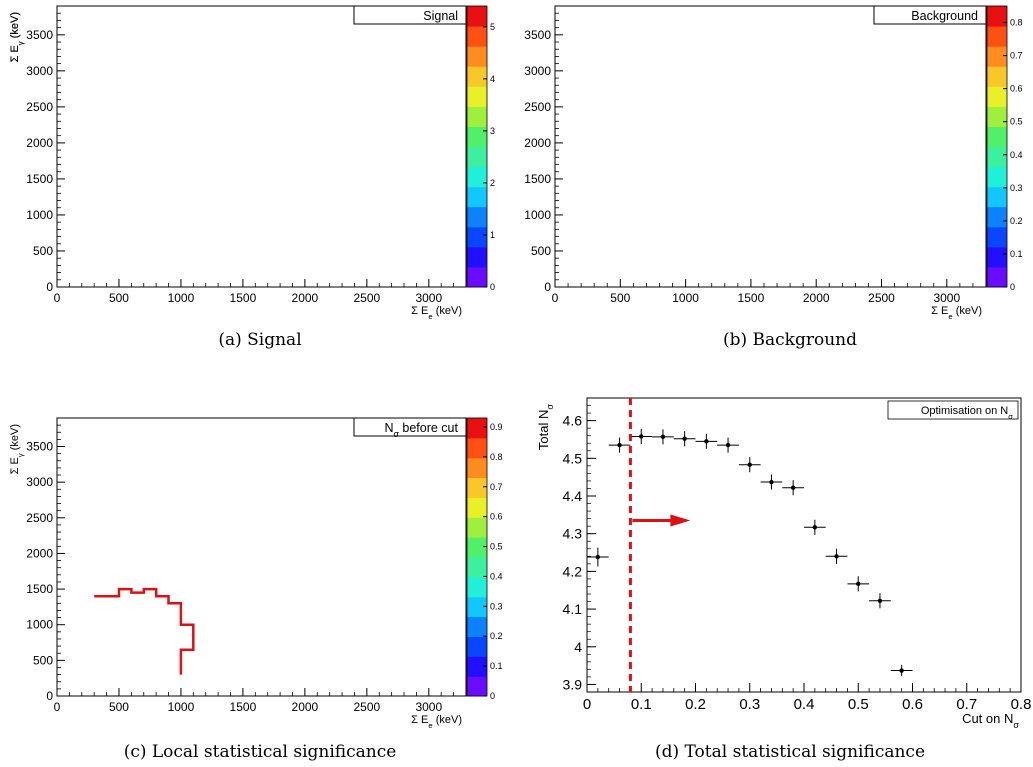  I want to click on colorbar-tick-label: 0.9, so click(496, 427).